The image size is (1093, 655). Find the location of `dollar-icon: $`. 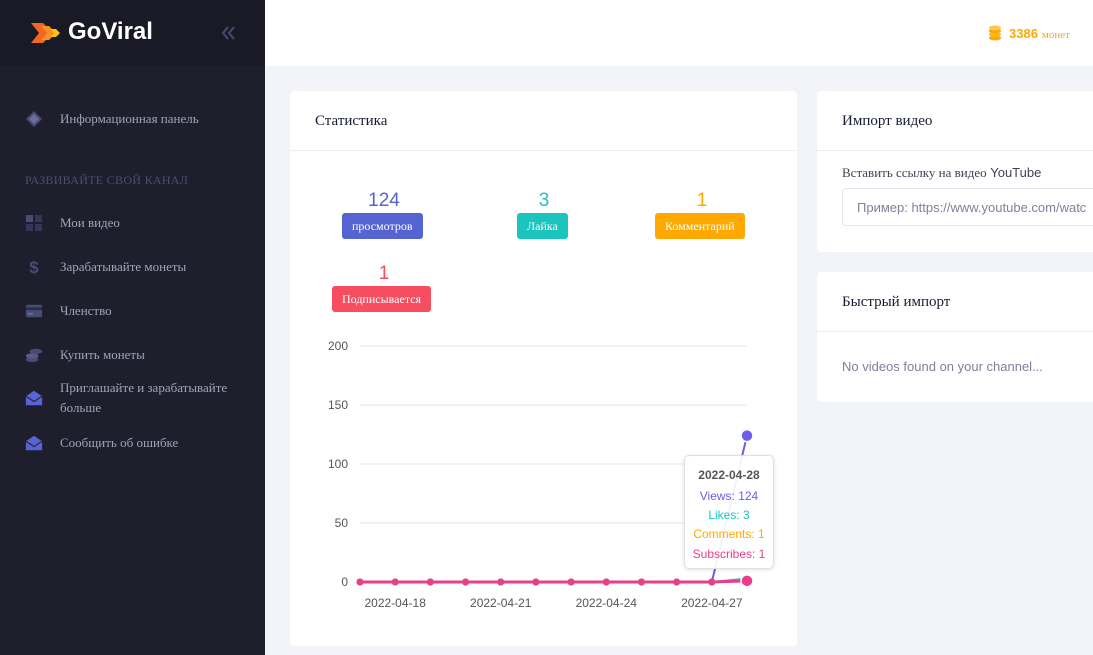

dollar-icon: $ is located at coordinates (34, 267).